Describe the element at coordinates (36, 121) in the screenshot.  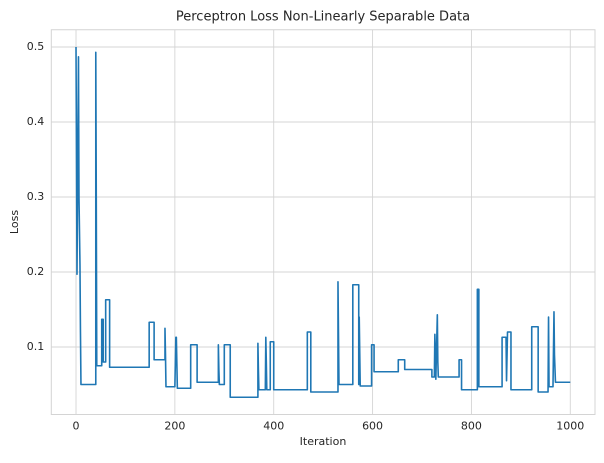
I see `y-tick-label: 0.4` at that location.